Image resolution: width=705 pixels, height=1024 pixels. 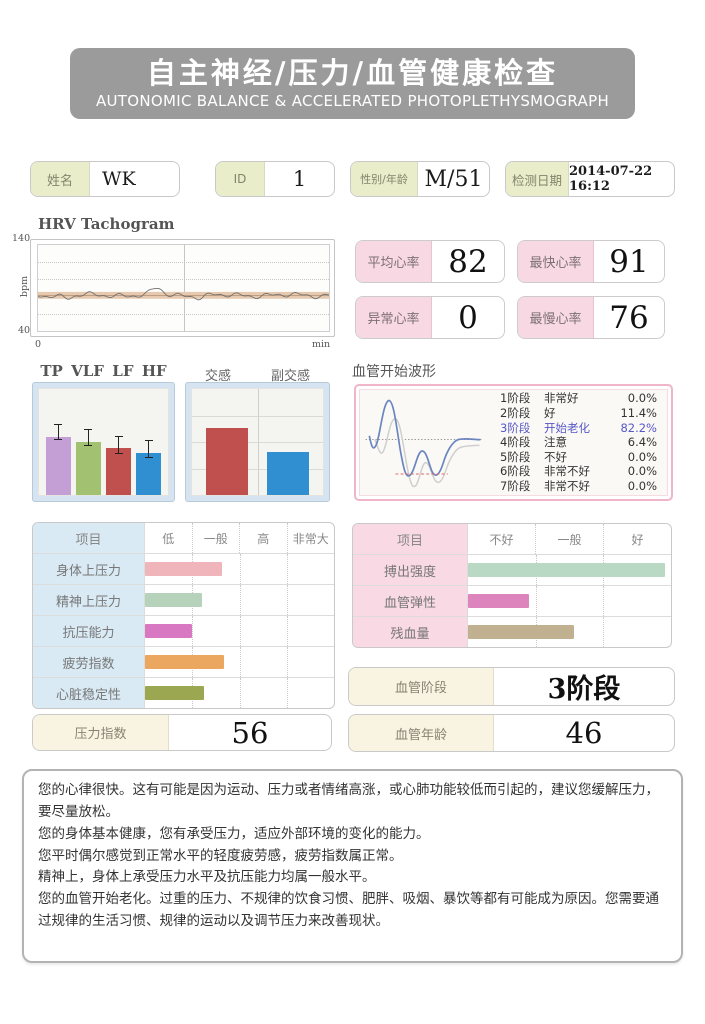 I want to click on table-row: 精神上压力, so click(x=183, y=599).